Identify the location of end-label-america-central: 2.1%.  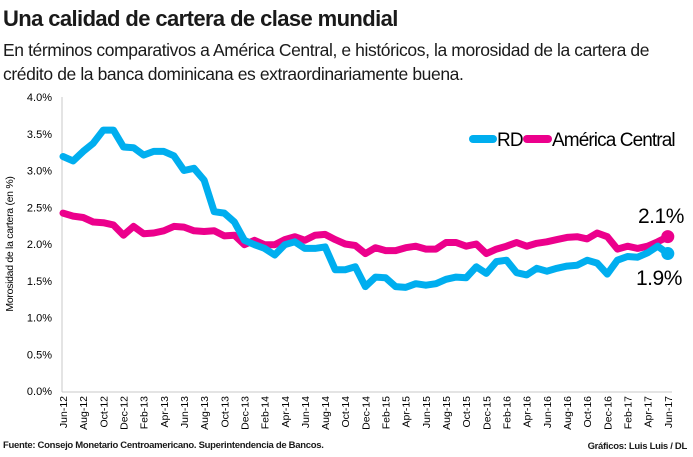
(661, 216).